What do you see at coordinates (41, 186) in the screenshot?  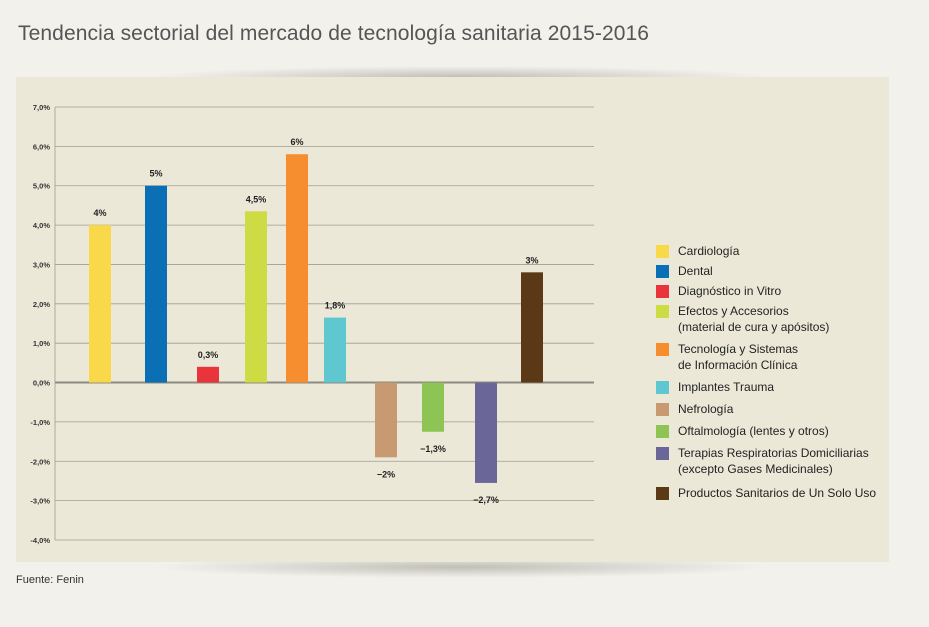 I see `y-tick-label: 5,0%` at bounding box center [41, 186].